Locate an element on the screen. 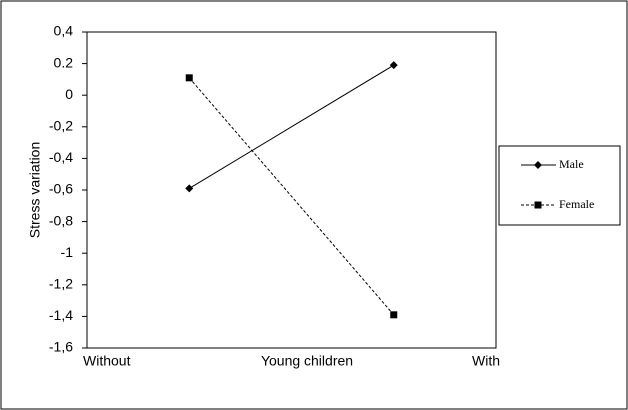 This screenshot has width=628, height=410. x-axis-title: Young children is located at coordinates (307, 361).